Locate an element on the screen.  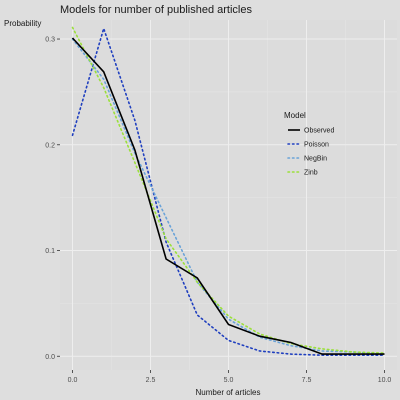
legend: Model Observed Poisson NegBin Zinb is located at coordinates (309, 144).